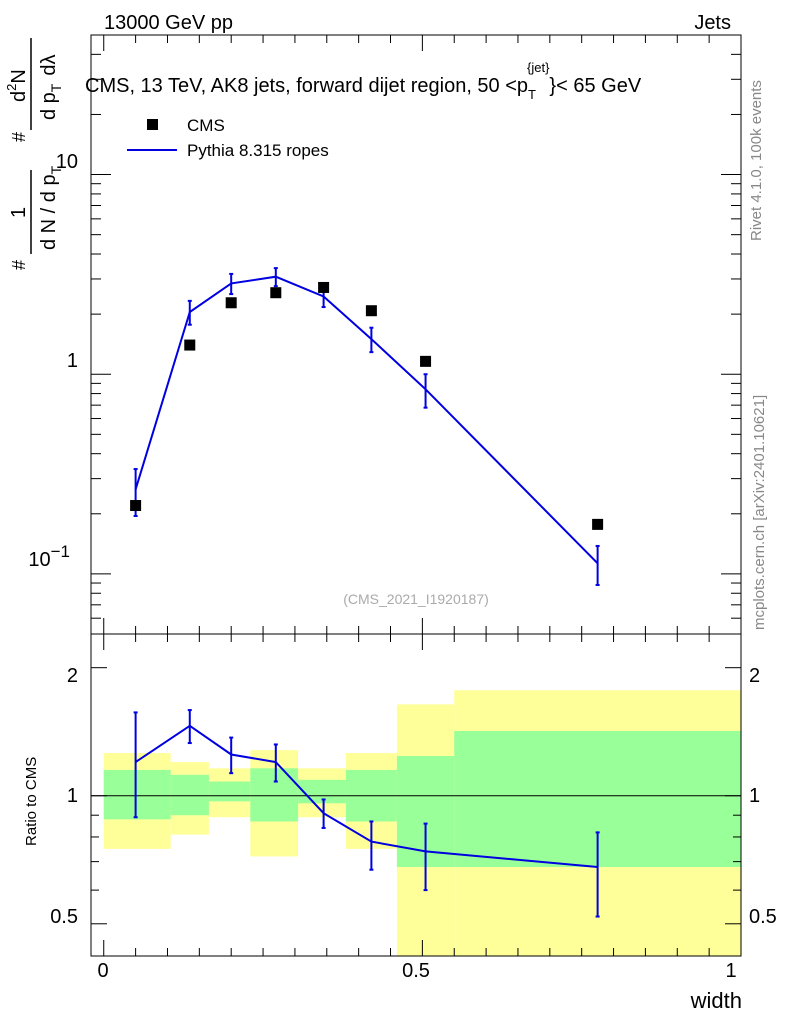 The width and height of the screenshot is (786, 1024). I want to click on ylabel-denominator-text: d N / d p, so click(49, 212).